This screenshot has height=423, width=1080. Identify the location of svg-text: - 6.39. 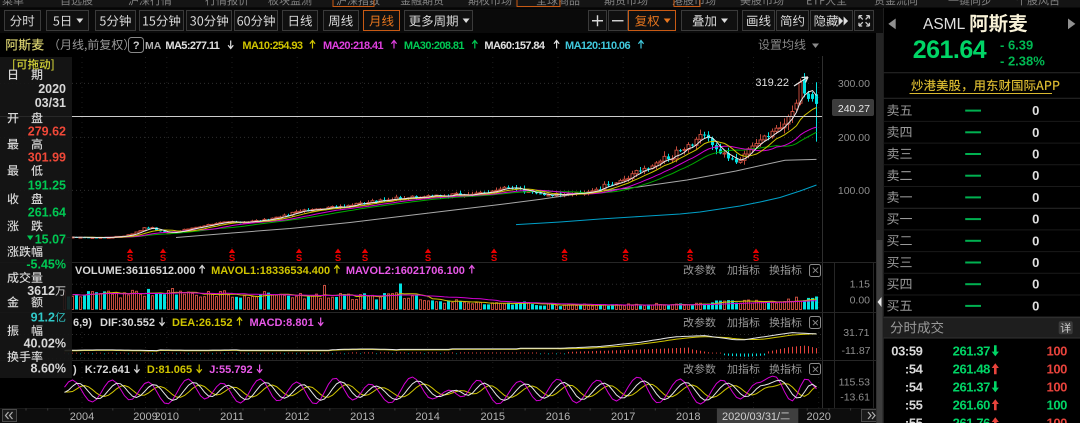
(1016, 45).